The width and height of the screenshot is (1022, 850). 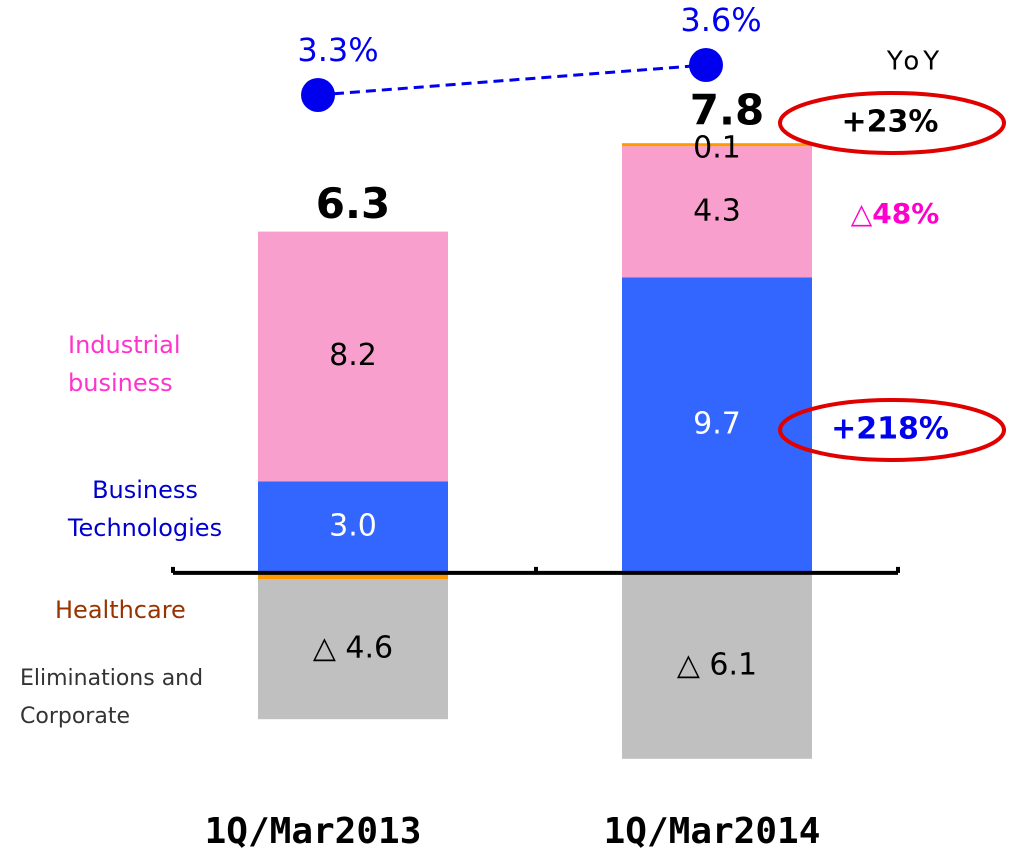 I want to click on value-label: 3.0, so click(x=353, y=526).